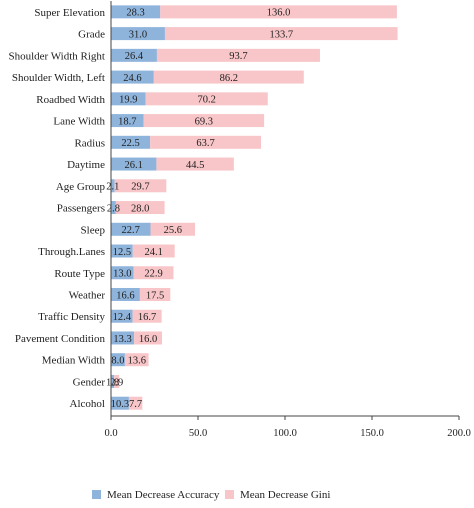 Image resolution: width=474 pixels, height=508 pixels. I want to click on bar-mean-decrease-gini-shoulder-width-right, so click(238, 55).